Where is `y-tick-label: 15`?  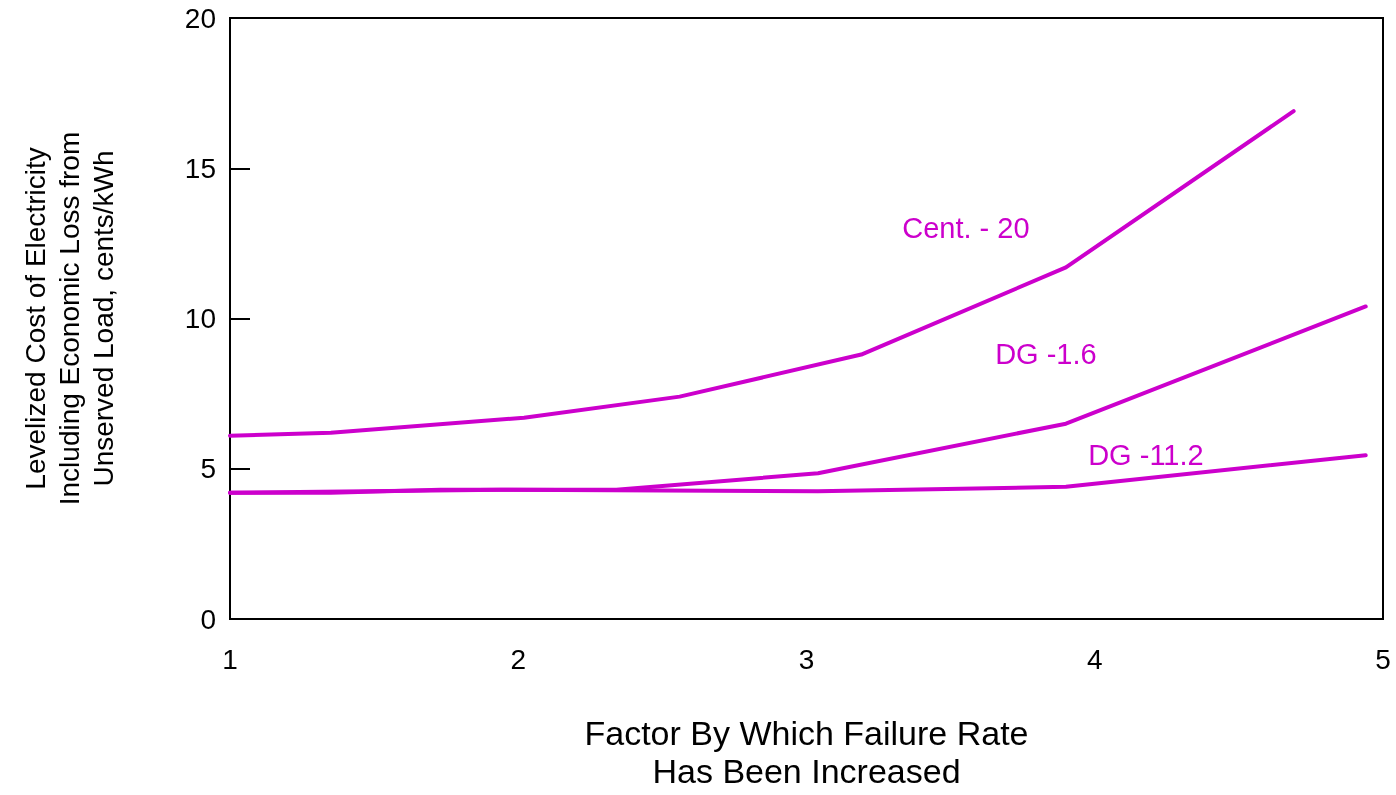
y-tick-label: 15 is located at coordinates (200, 168).